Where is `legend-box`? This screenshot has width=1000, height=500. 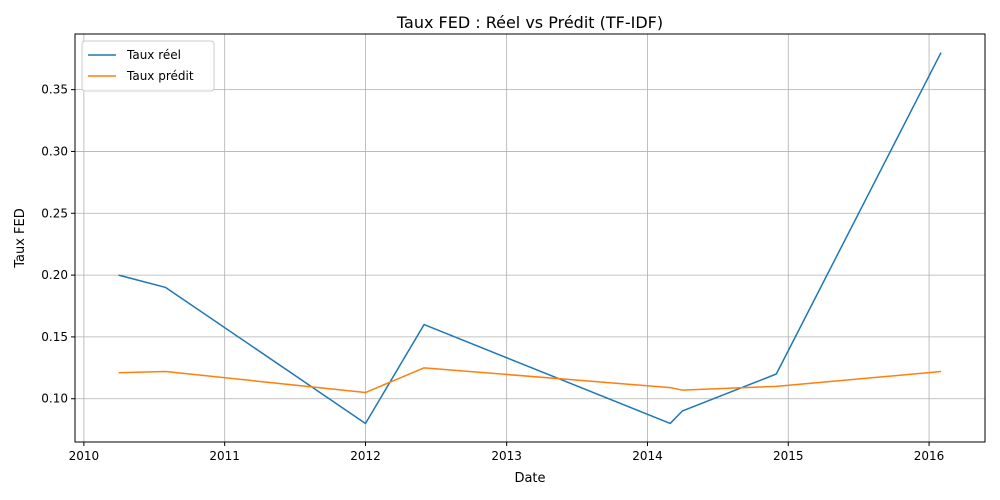 legend-box is located at coordinates (148, 66).